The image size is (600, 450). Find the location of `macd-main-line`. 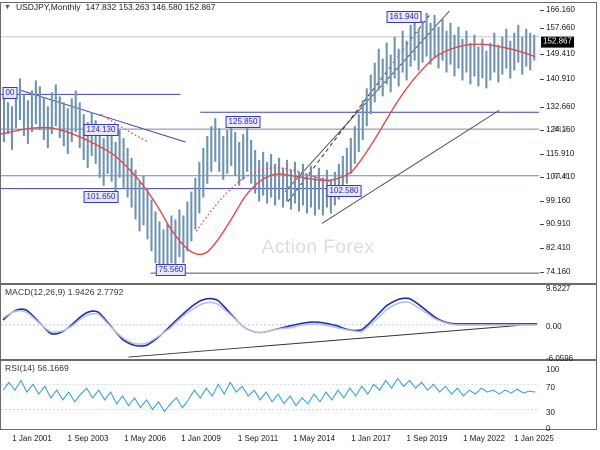

macd-main-line is located at coordinates (270, 322).